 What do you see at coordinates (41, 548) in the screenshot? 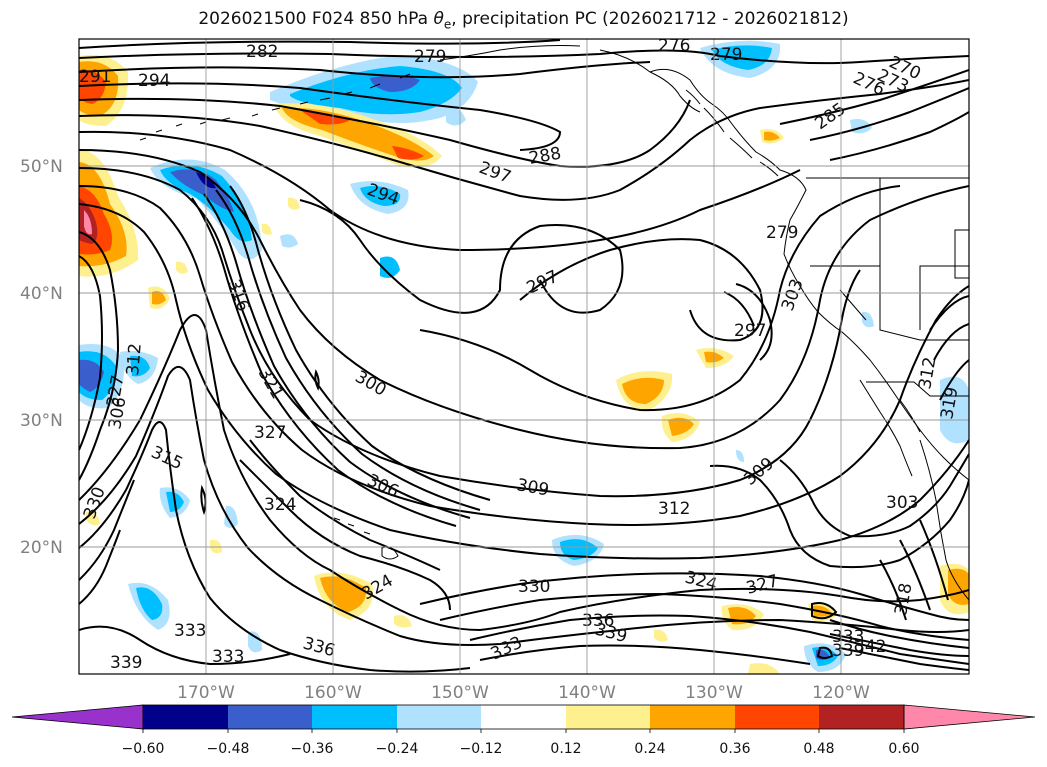
I see `lat-label: 20°N` at bounding box center [41, 548].